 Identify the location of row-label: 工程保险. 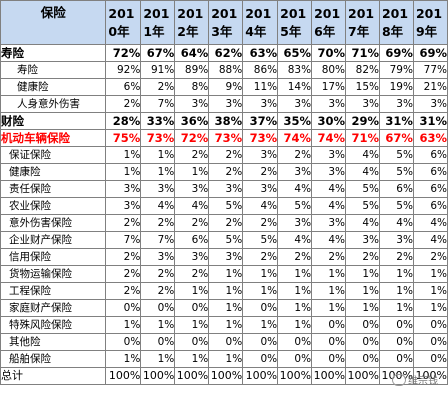
(53, 291).